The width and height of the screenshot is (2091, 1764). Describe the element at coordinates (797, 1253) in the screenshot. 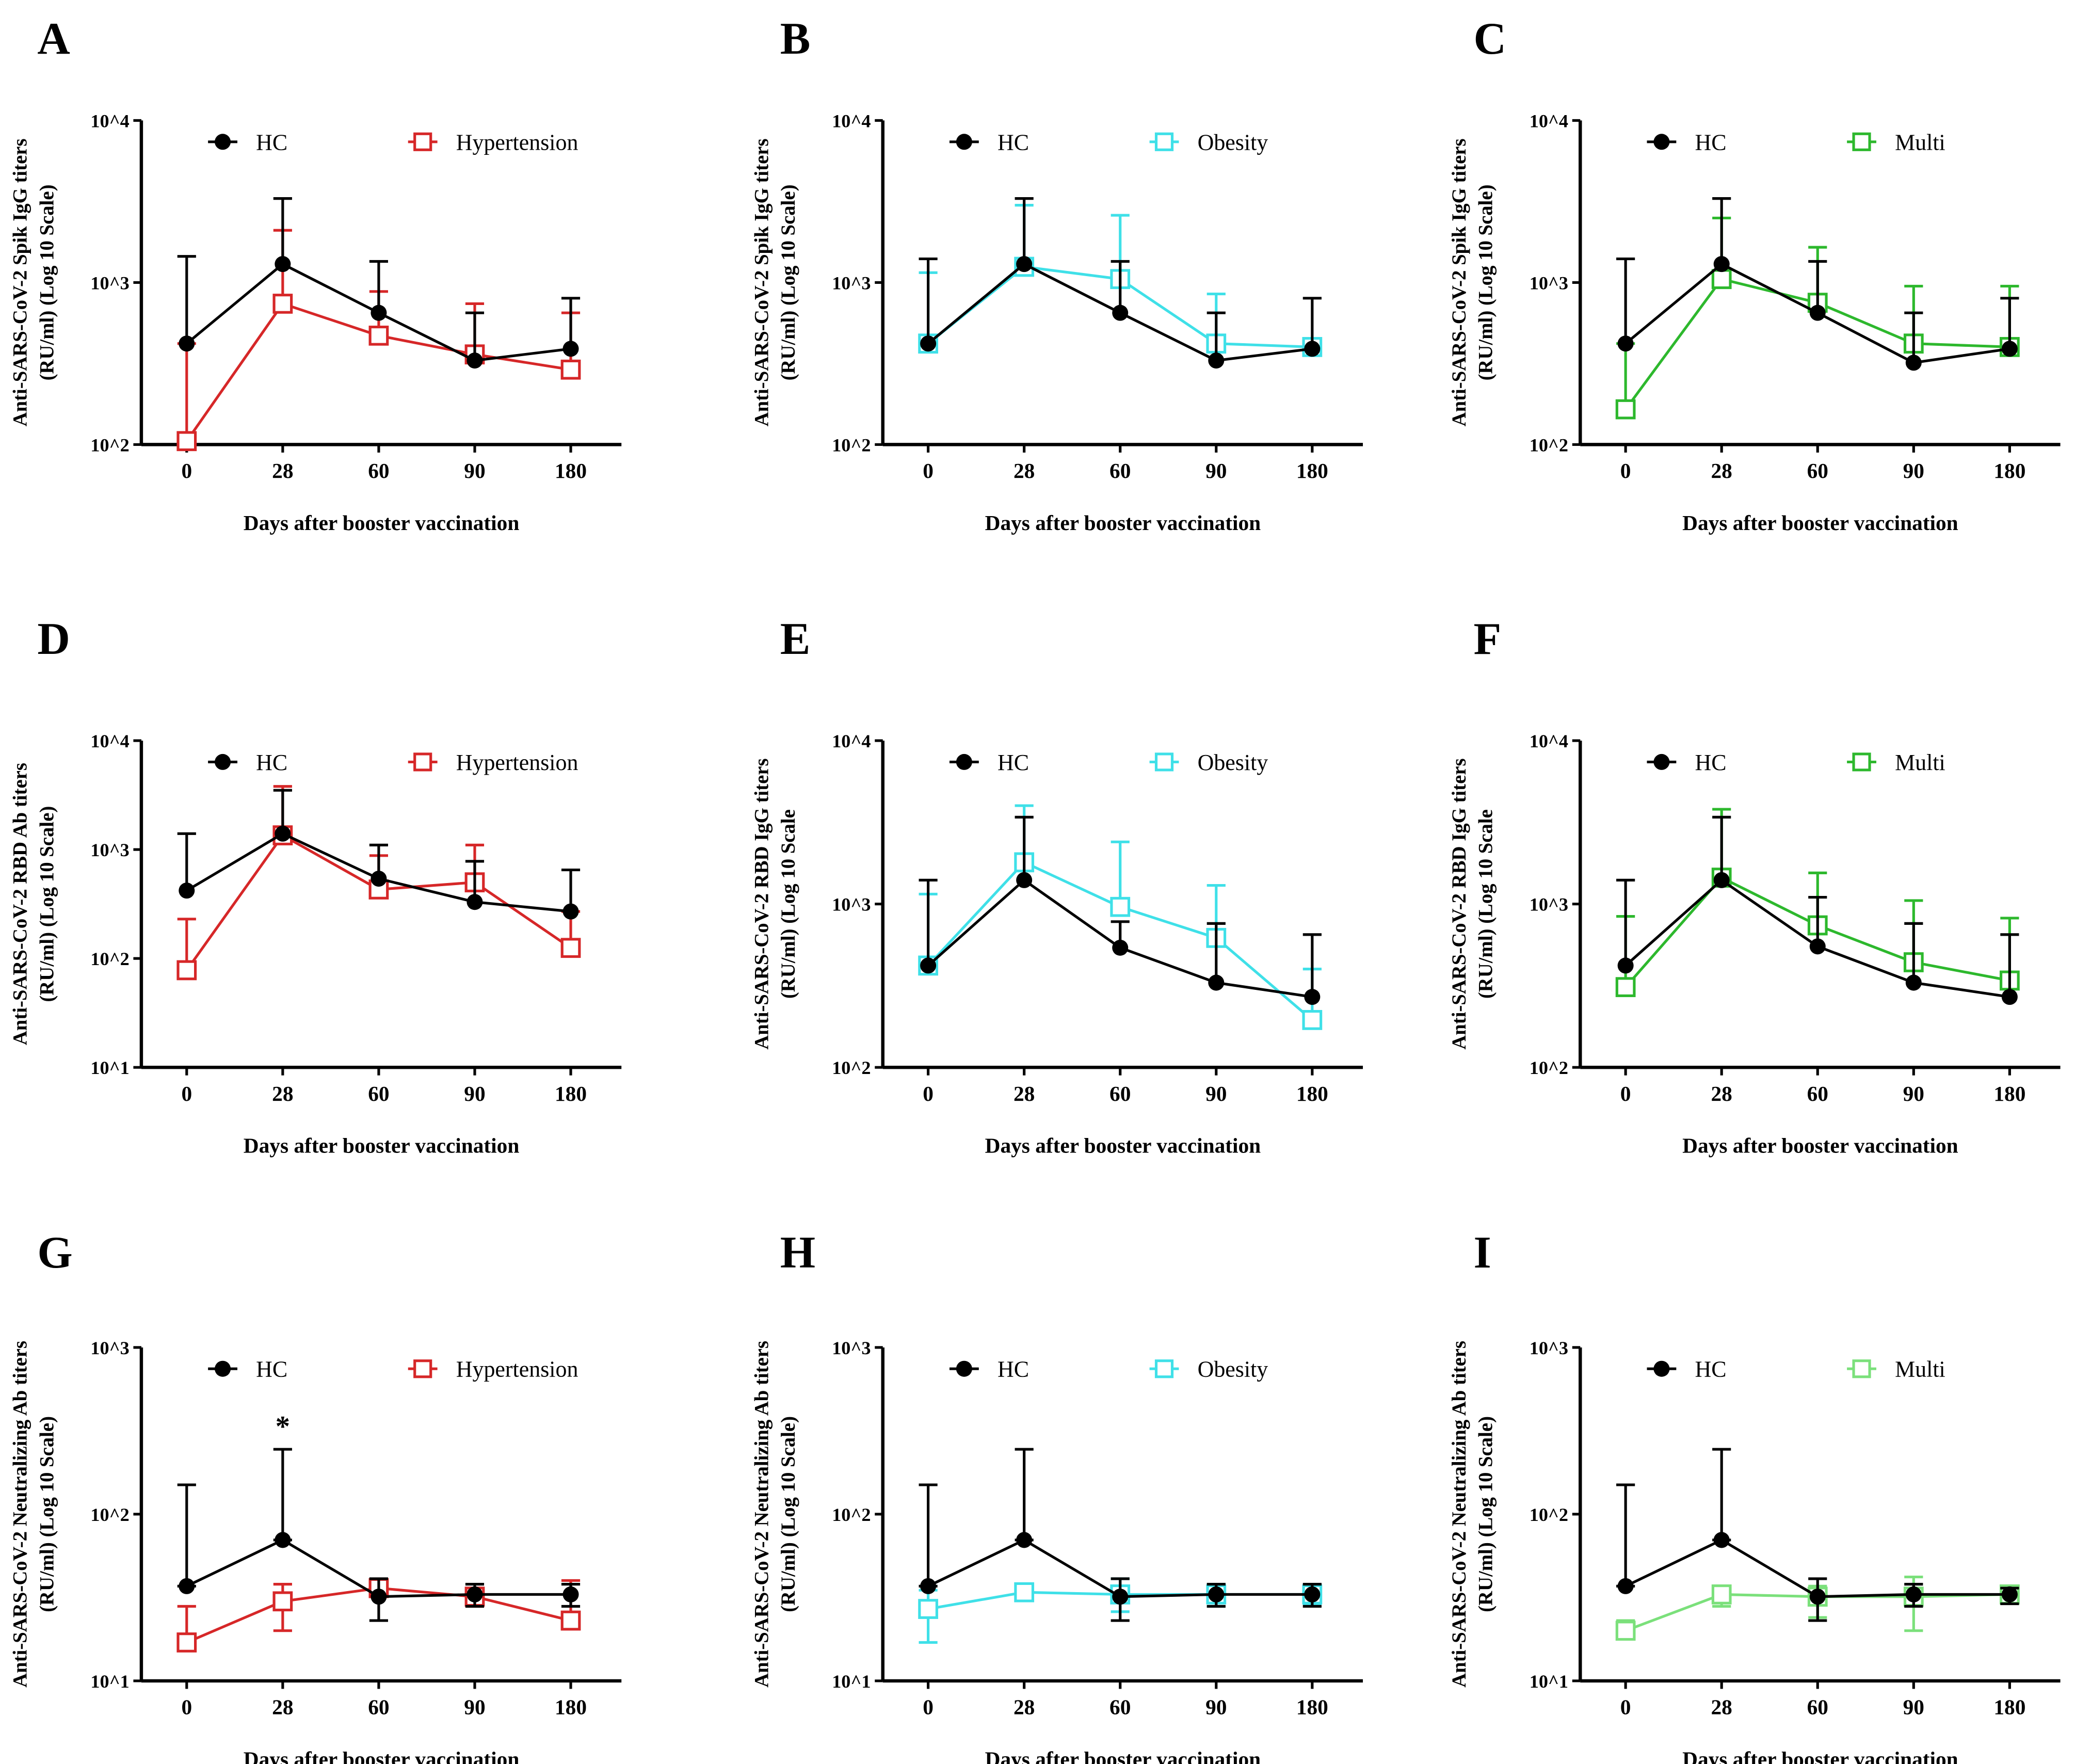

I see `panel-letter: H` at that location.